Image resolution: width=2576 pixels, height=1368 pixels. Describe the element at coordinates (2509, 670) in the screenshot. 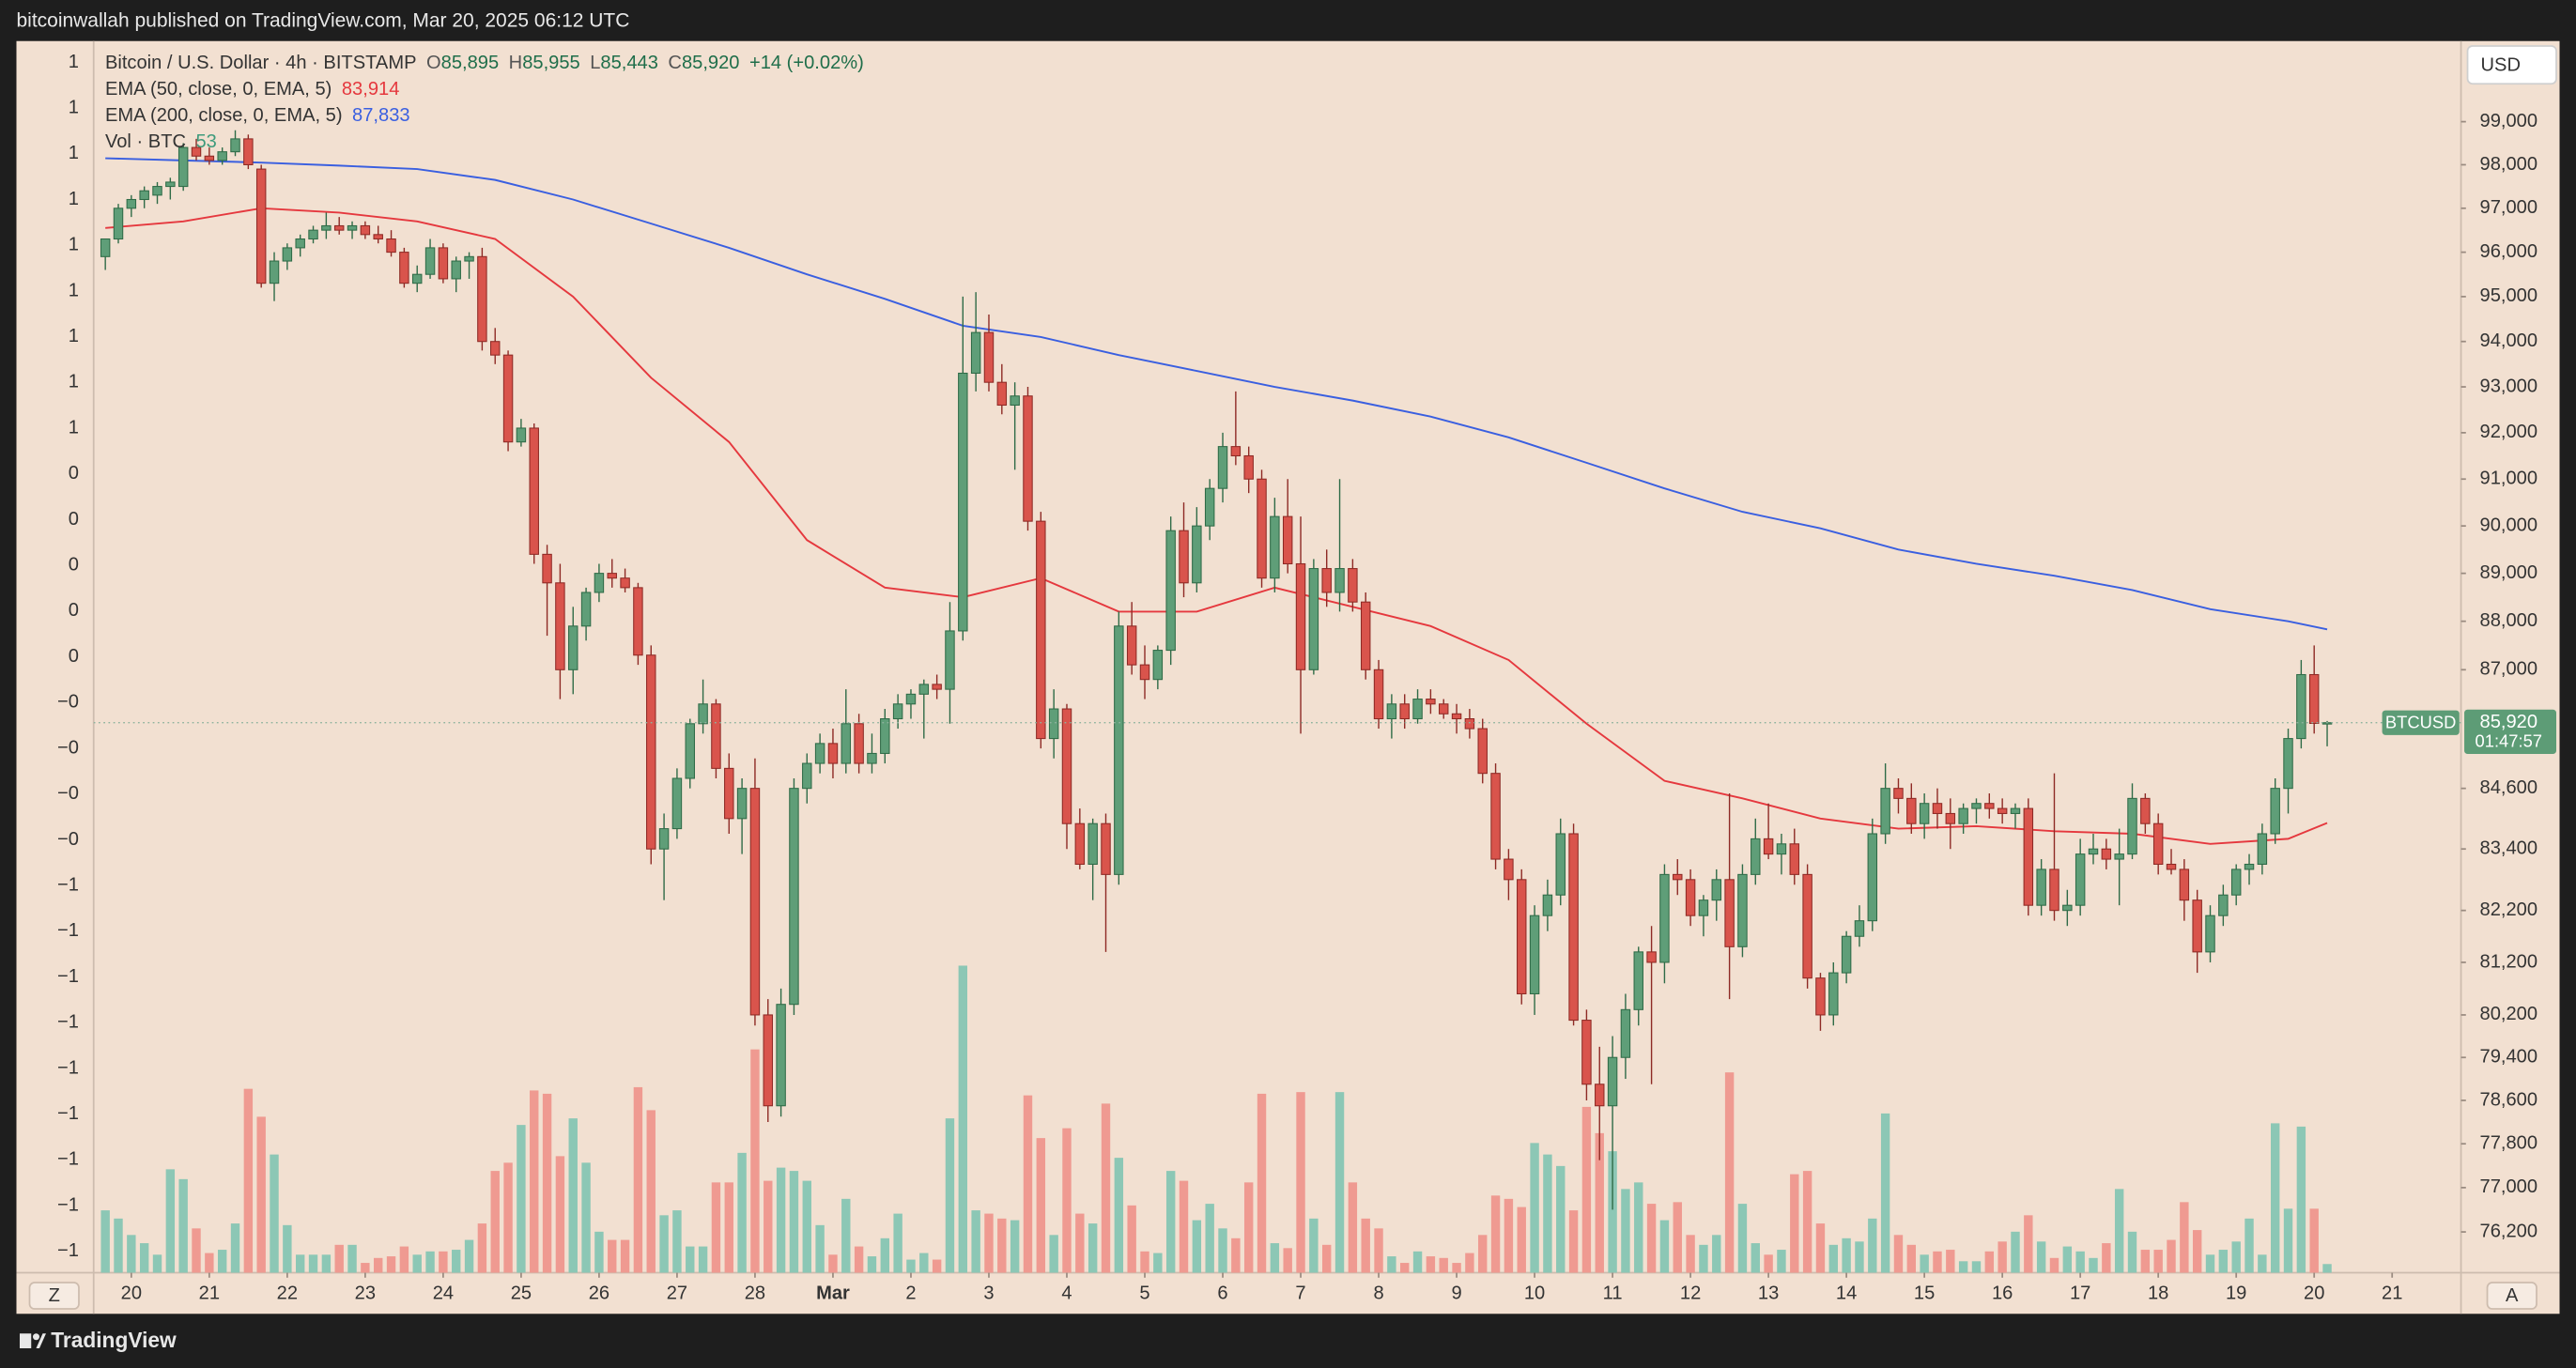

I see `y-tick-label: 87,000` at that location.